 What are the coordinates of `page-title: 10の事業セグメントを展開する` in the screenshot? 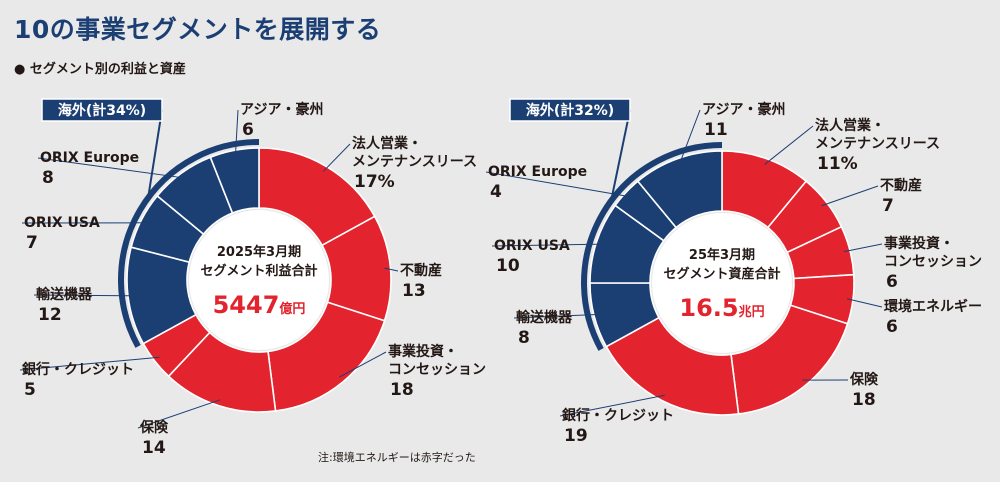 It's located at (198, 29).